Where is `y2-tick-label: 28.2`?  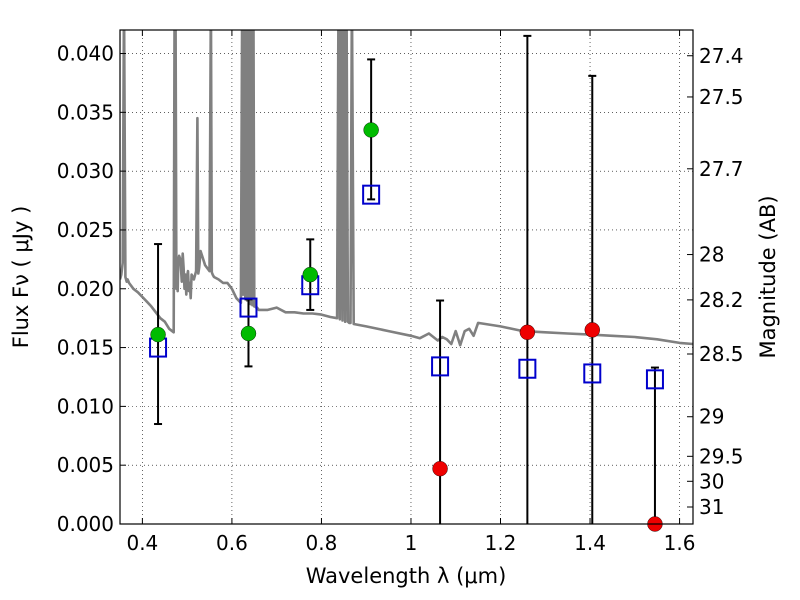
y2-tick-label: 28.2 is located at coordinates (721, 300).